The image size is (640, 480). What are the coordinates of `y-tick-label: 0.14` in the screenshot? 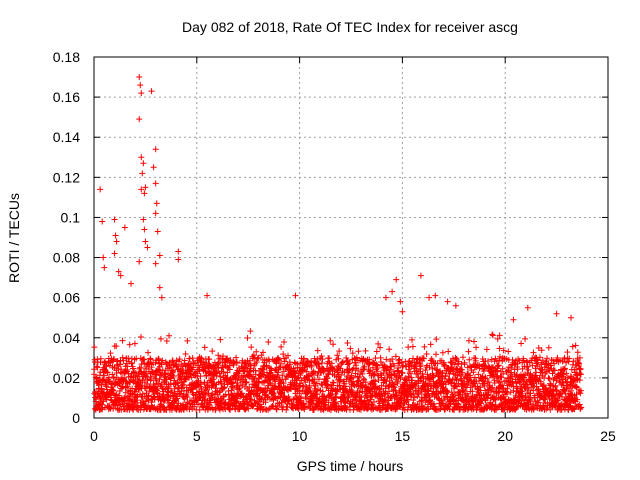 It's located at (66, 137).